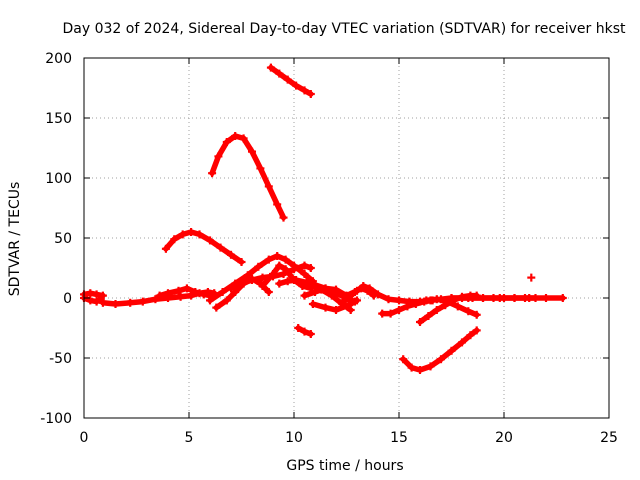 The height and width of the screenshot is (480, 640). I want to click on y-axis-label: SDTVAR / TECUs, so click(15, 239).